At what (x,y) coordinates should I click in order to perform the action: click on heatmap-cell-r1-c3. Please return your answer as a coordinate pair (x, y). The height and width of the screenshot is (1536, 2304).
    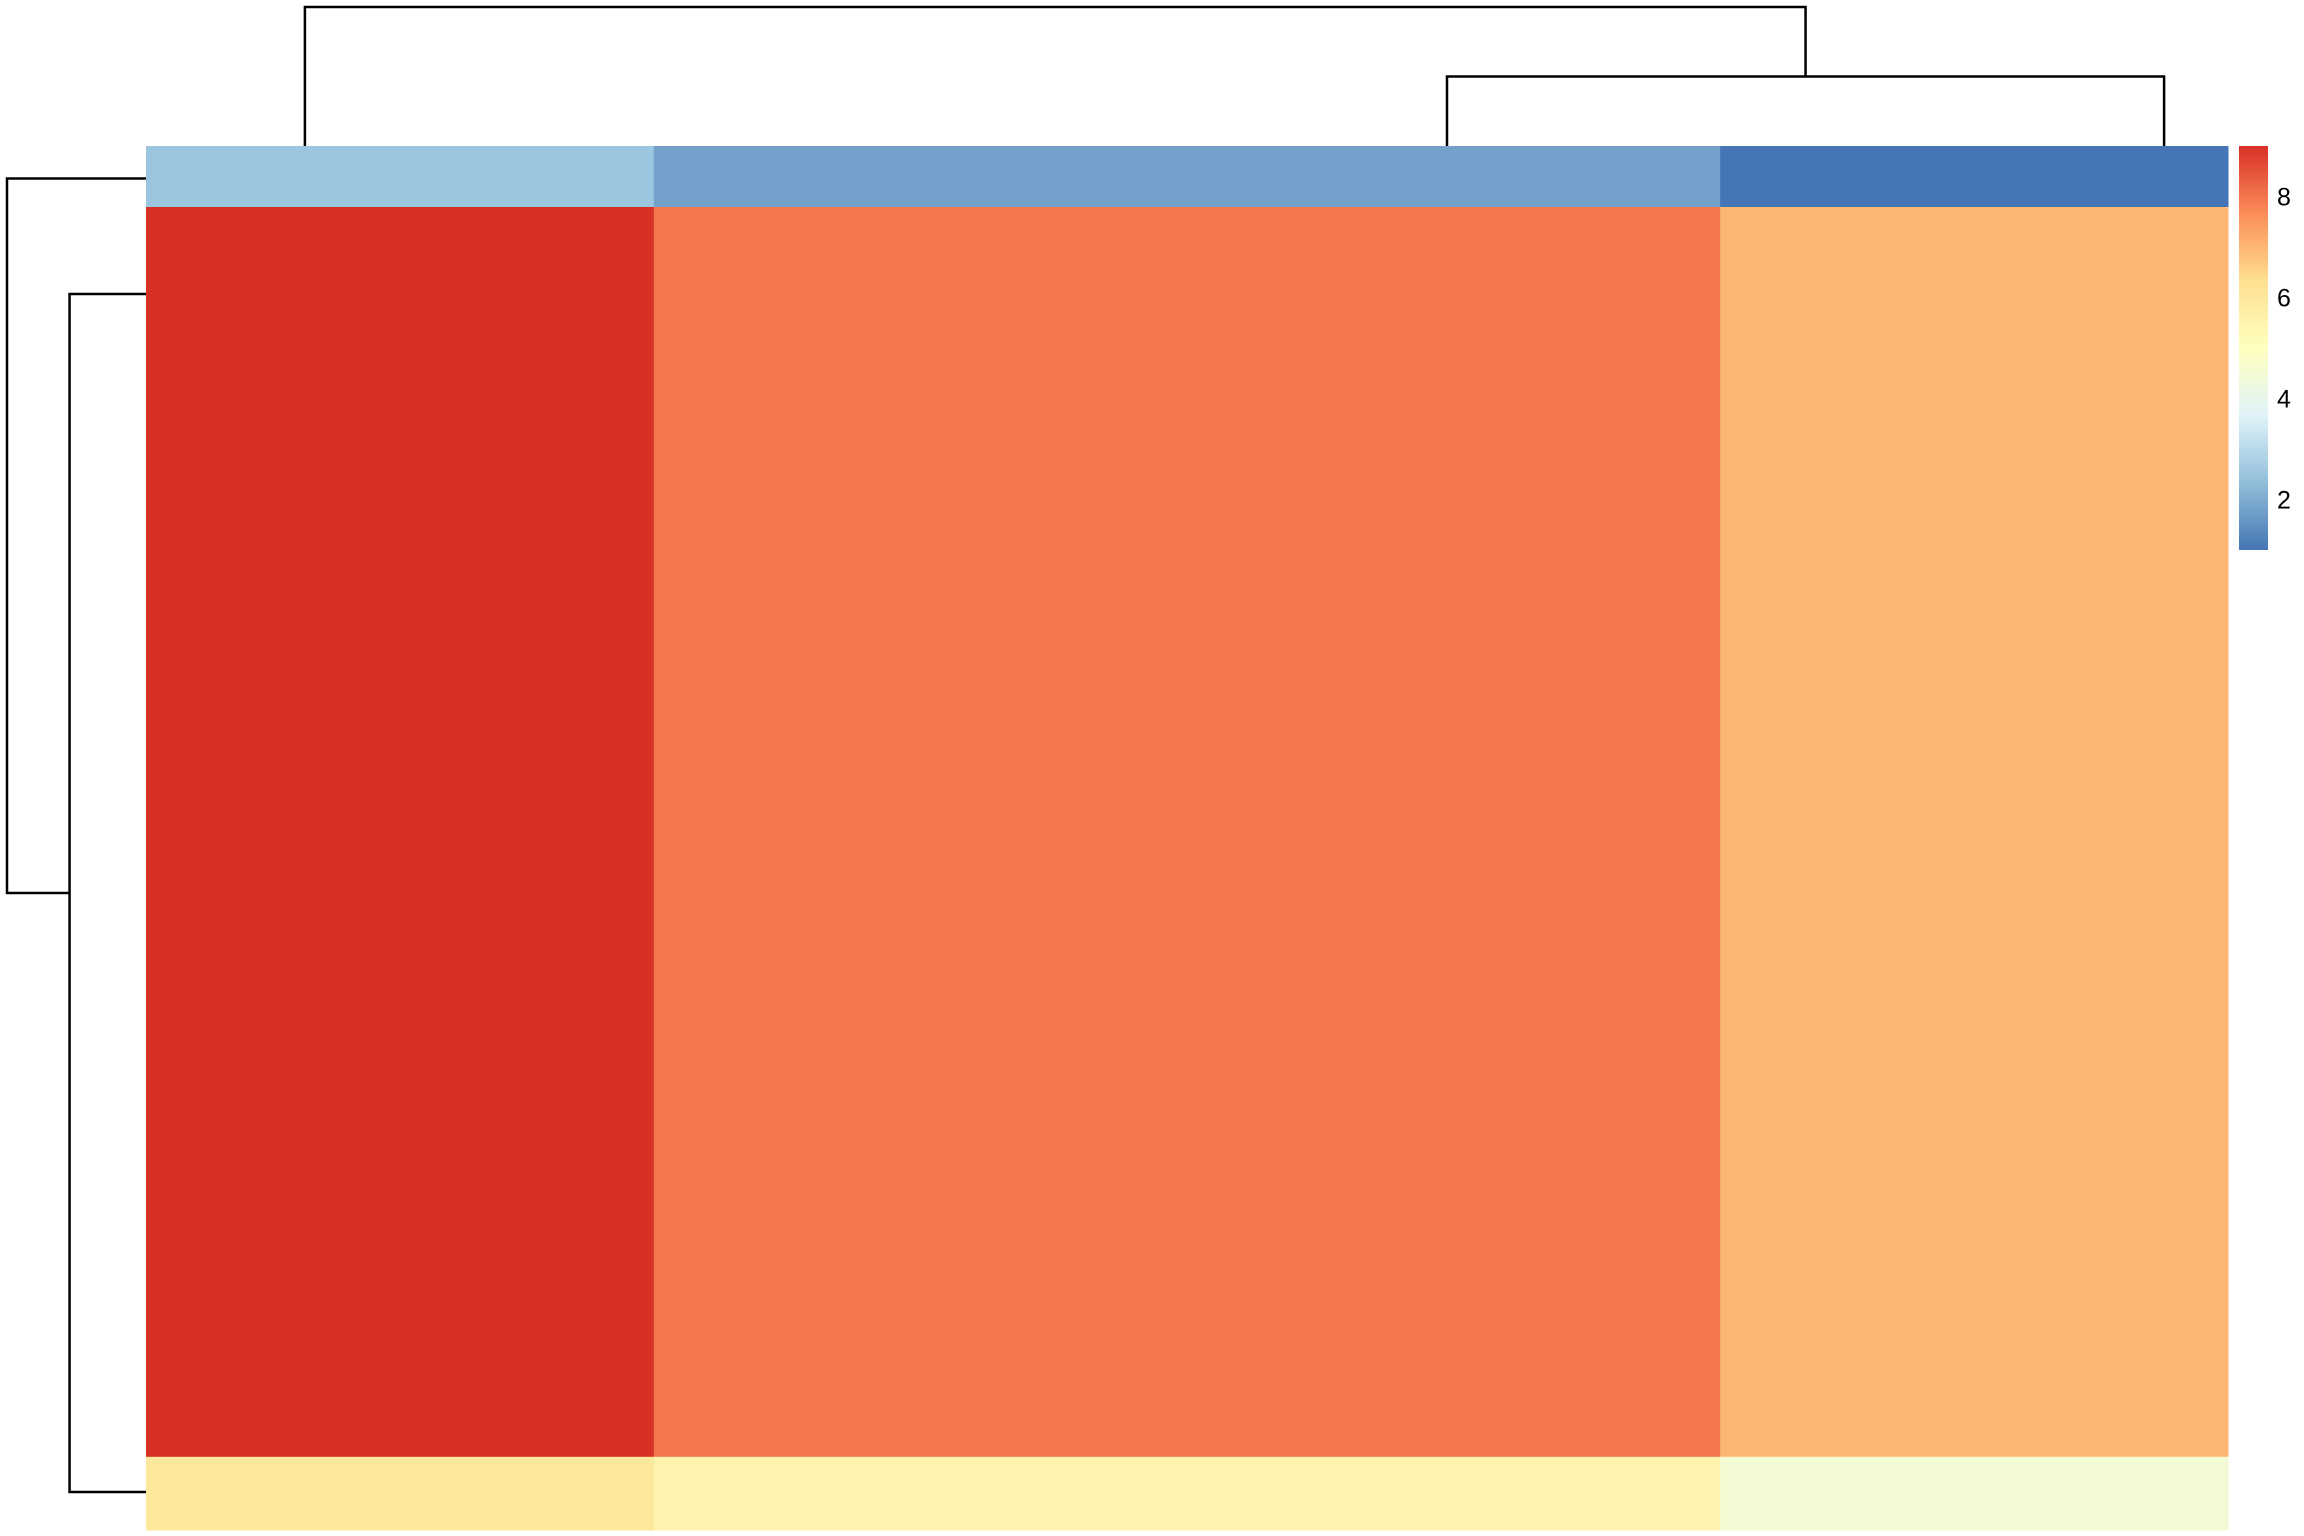
    Looking at the image, I should click on (1974, 177).